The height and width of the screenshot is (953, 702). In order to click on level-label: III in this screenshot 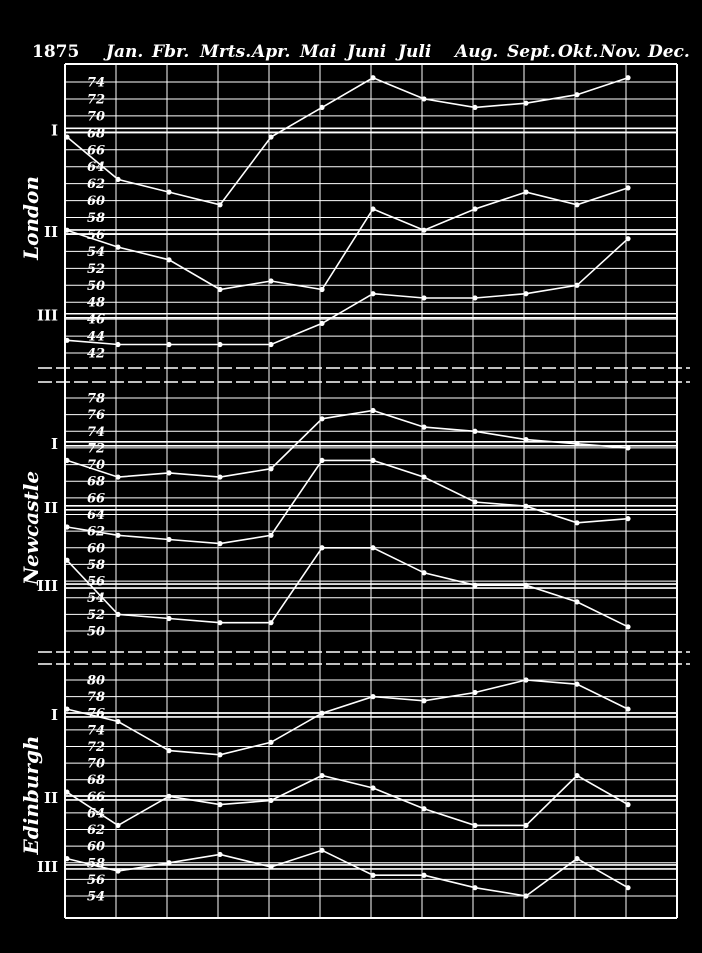, I will do `click(47, 586)`.